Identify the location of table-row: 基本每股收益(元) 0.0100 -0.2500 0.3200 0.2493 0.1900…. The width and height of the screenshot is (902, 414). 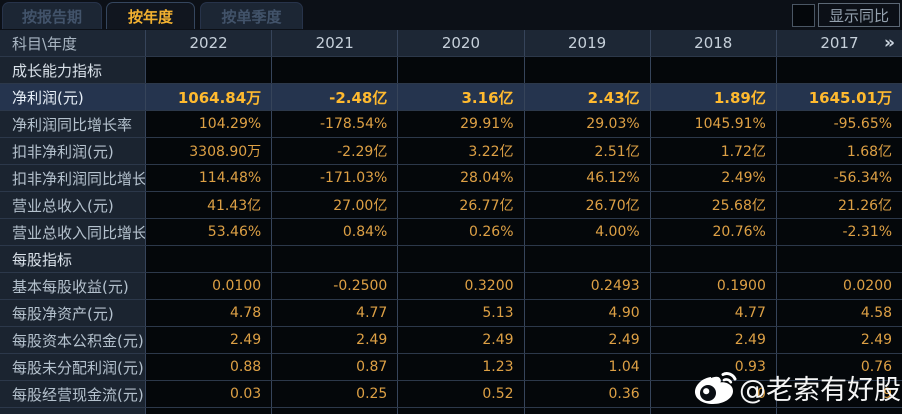
(451, 286).